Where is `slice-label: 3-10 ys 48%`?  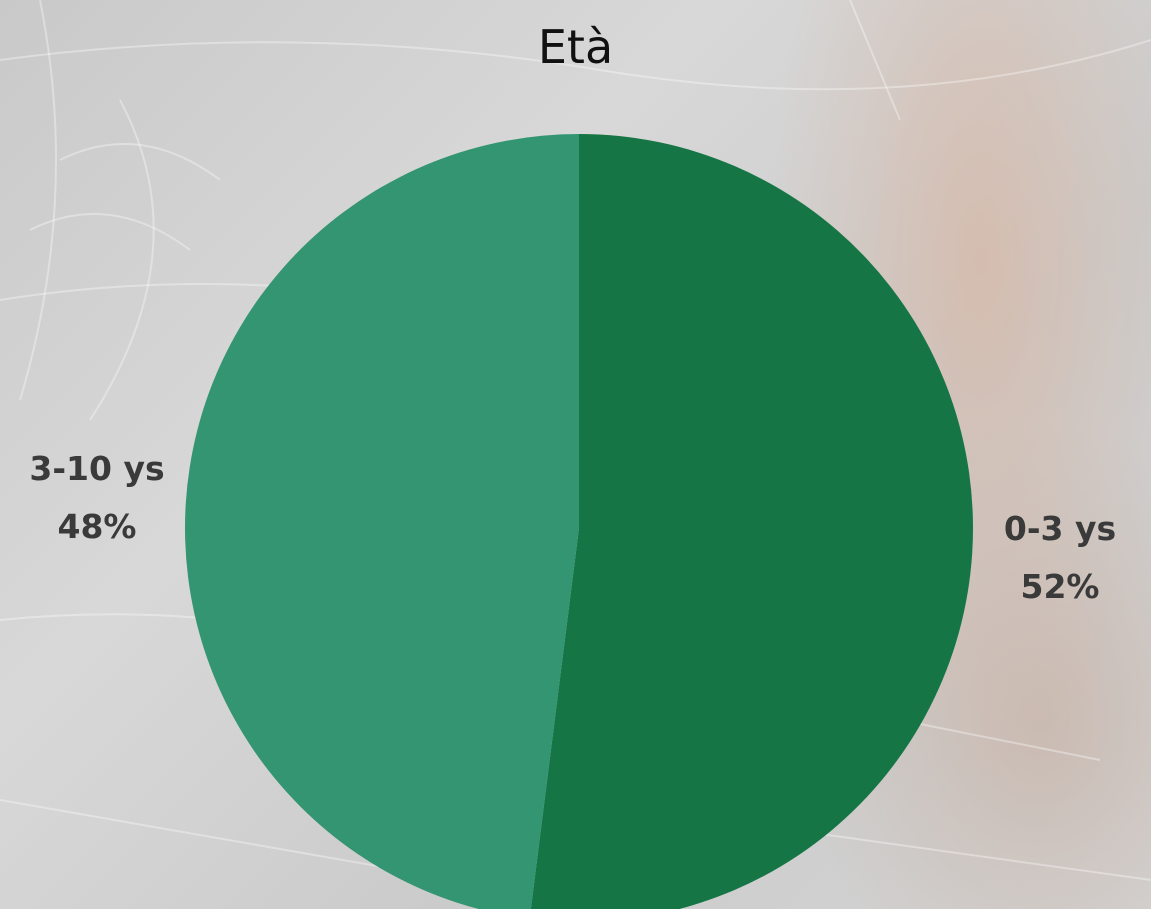 slice-label: 3-10 ys 48% is located at coordinates (97, 498).